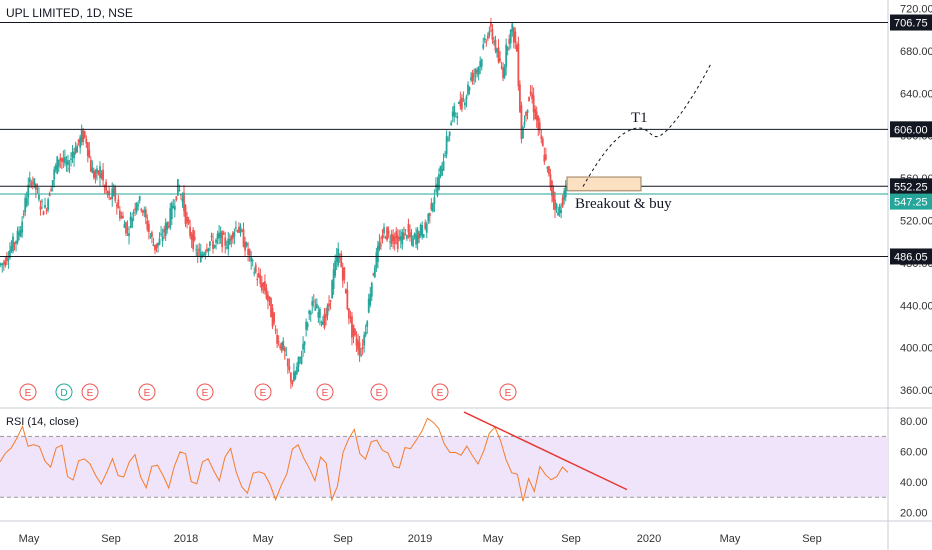  I want to click on event-letter: E, so click(28, 393).